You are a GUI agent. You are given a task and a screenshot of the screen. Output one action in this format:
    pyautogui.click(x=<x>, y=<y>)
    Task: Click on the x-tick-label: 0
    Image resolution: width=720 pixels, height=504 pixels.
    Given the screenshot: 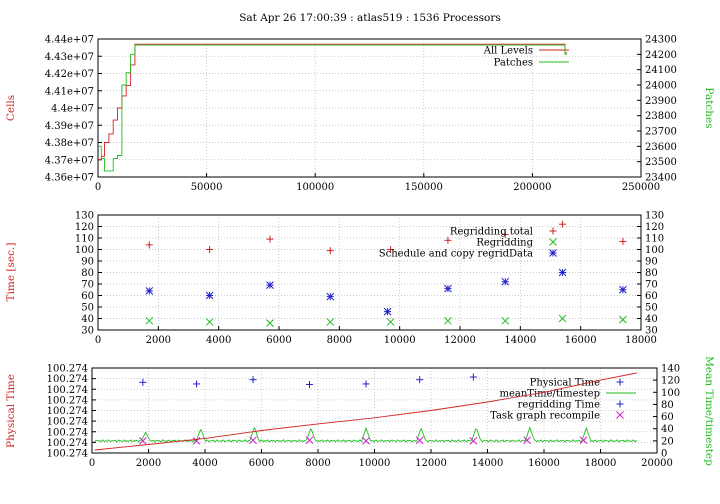 What is the action you would take?
    pyautogui.click(x=98, y=340)
    